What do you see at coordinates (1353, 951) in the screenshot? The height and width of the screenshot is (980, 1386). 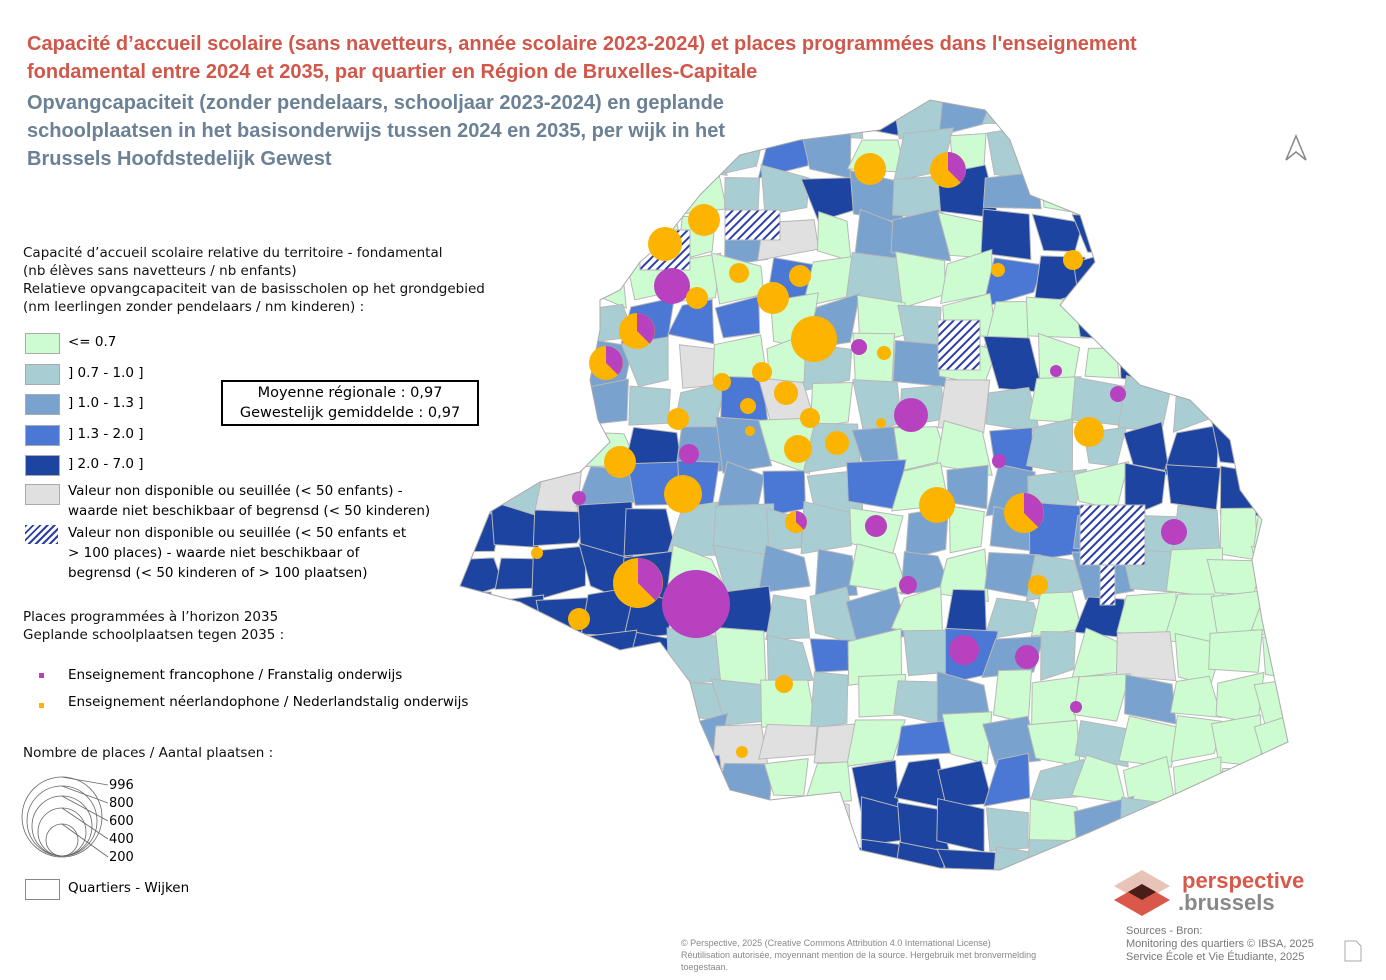 I see `document-icon` at bounding box center [1353, 951].